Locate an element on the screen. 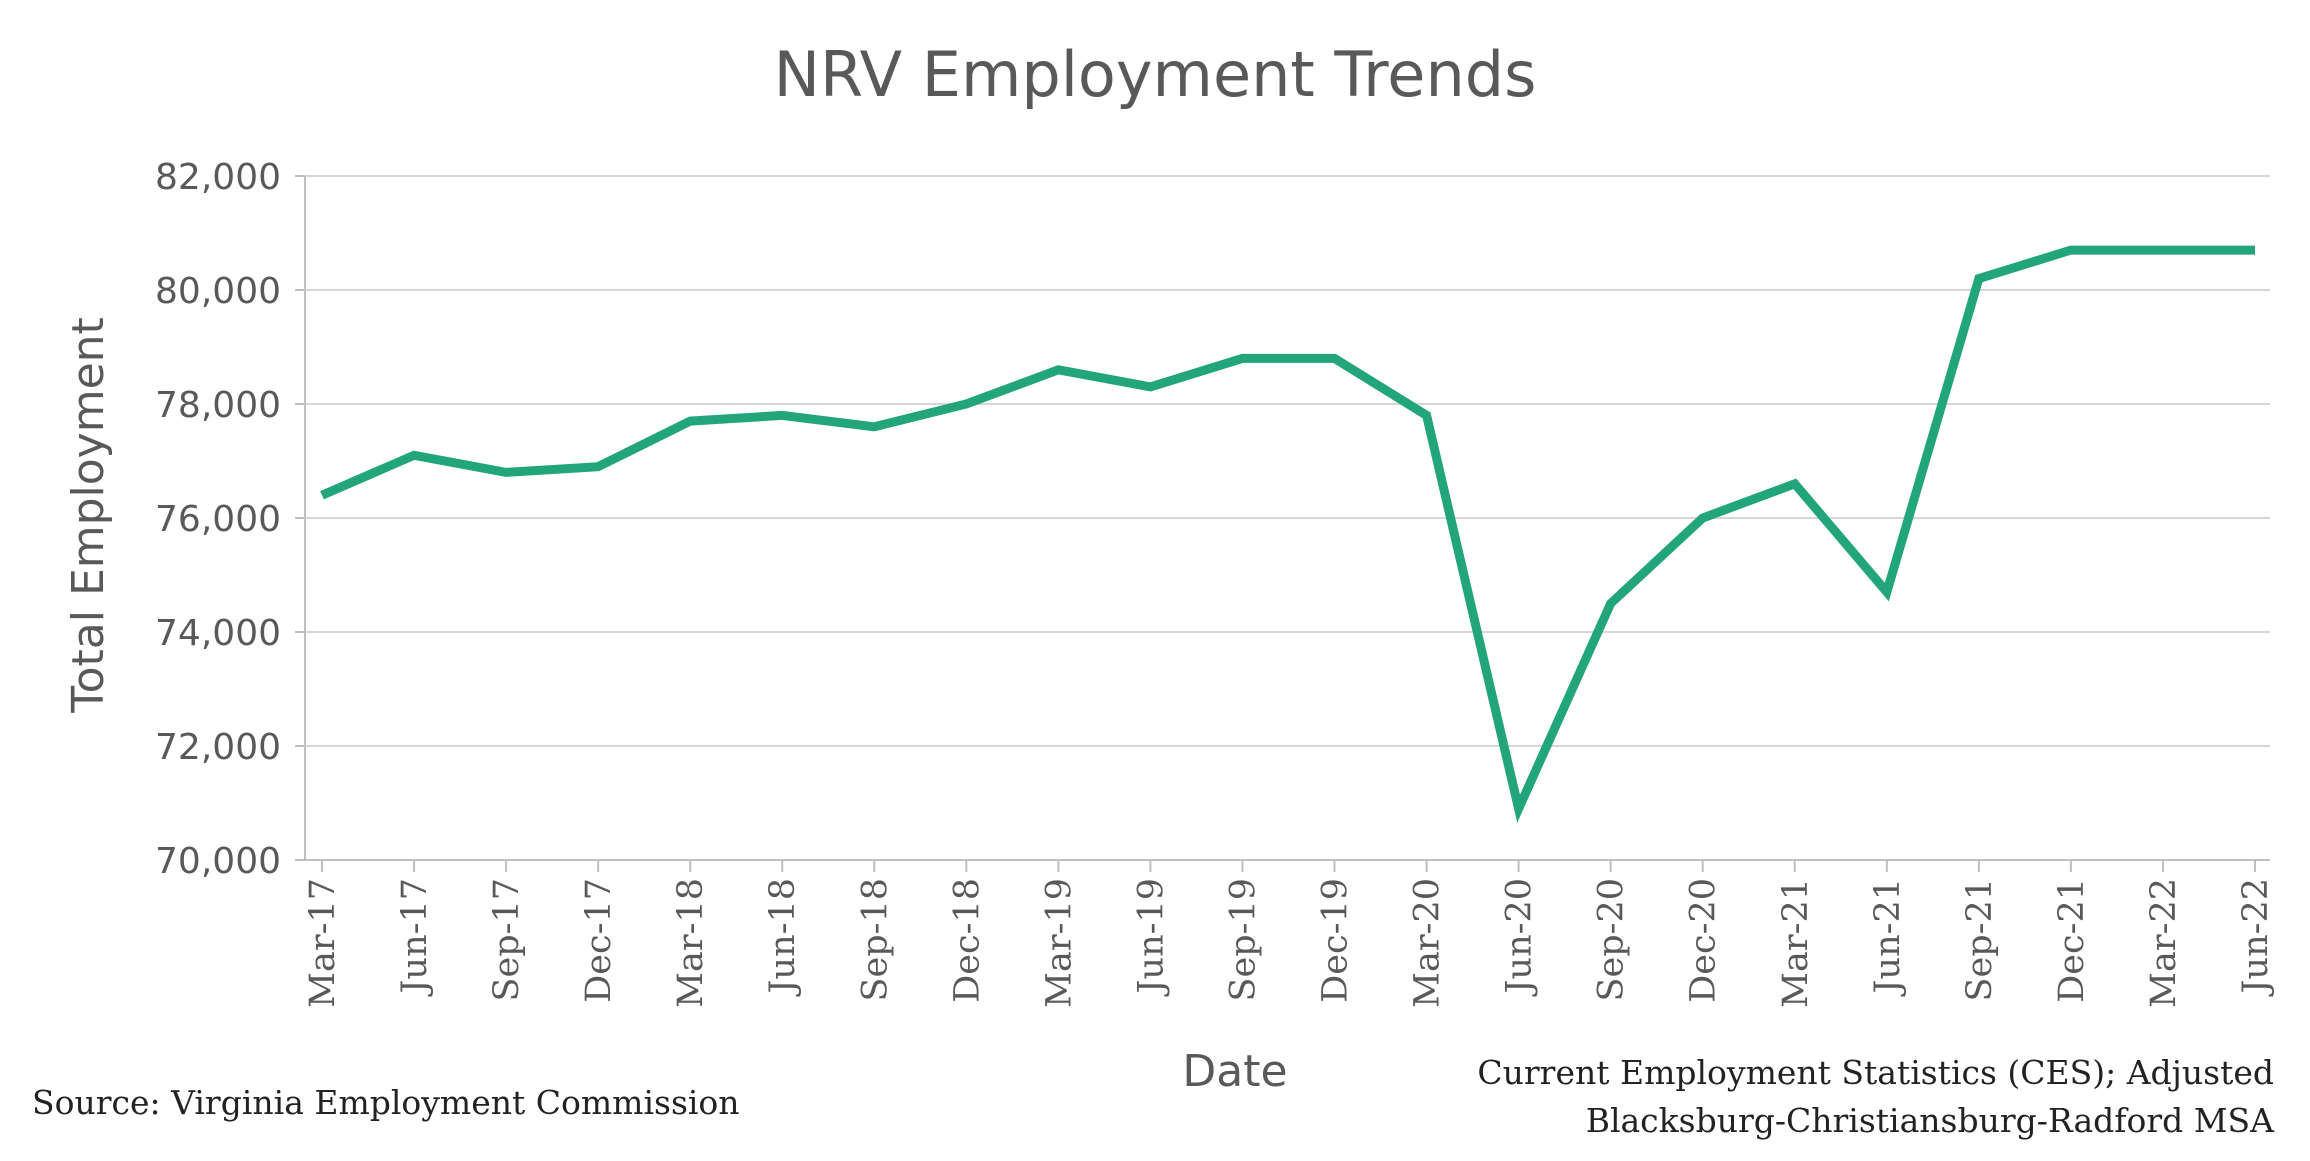 The width and height of the screenshot is (2310, 1161). x-tick-label: Dec-17 is located at coordinates (599, 940).